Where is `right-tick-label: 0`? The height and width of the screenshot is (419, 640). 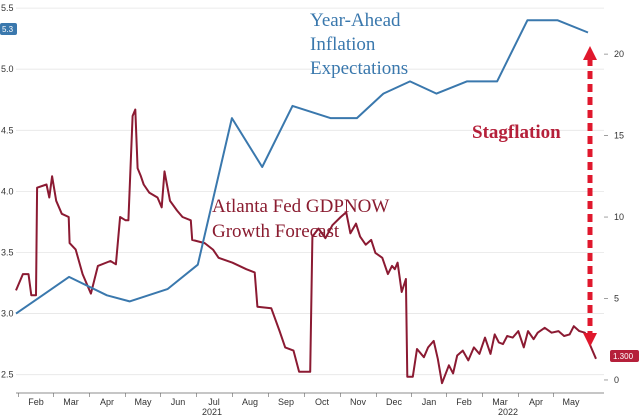
right-tick-label: 0 is located at coordinates (616, 380).